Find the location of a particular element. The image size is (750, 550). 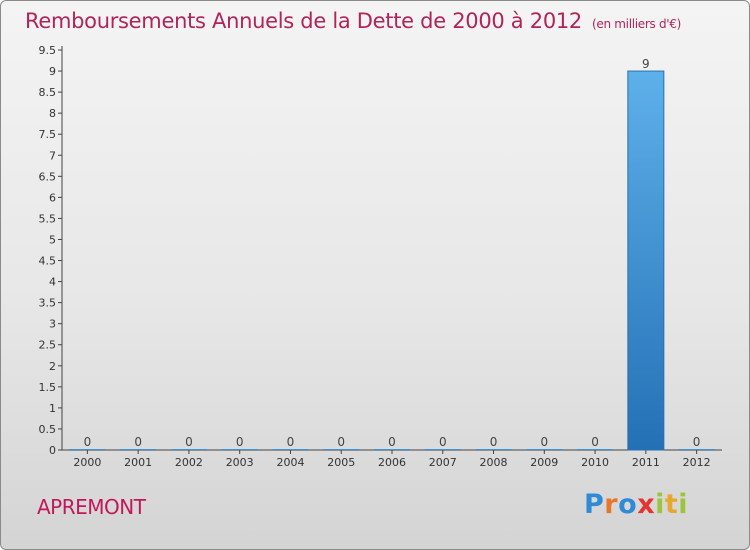

y-tick-label: 2 is located at coordinates (52, 366).